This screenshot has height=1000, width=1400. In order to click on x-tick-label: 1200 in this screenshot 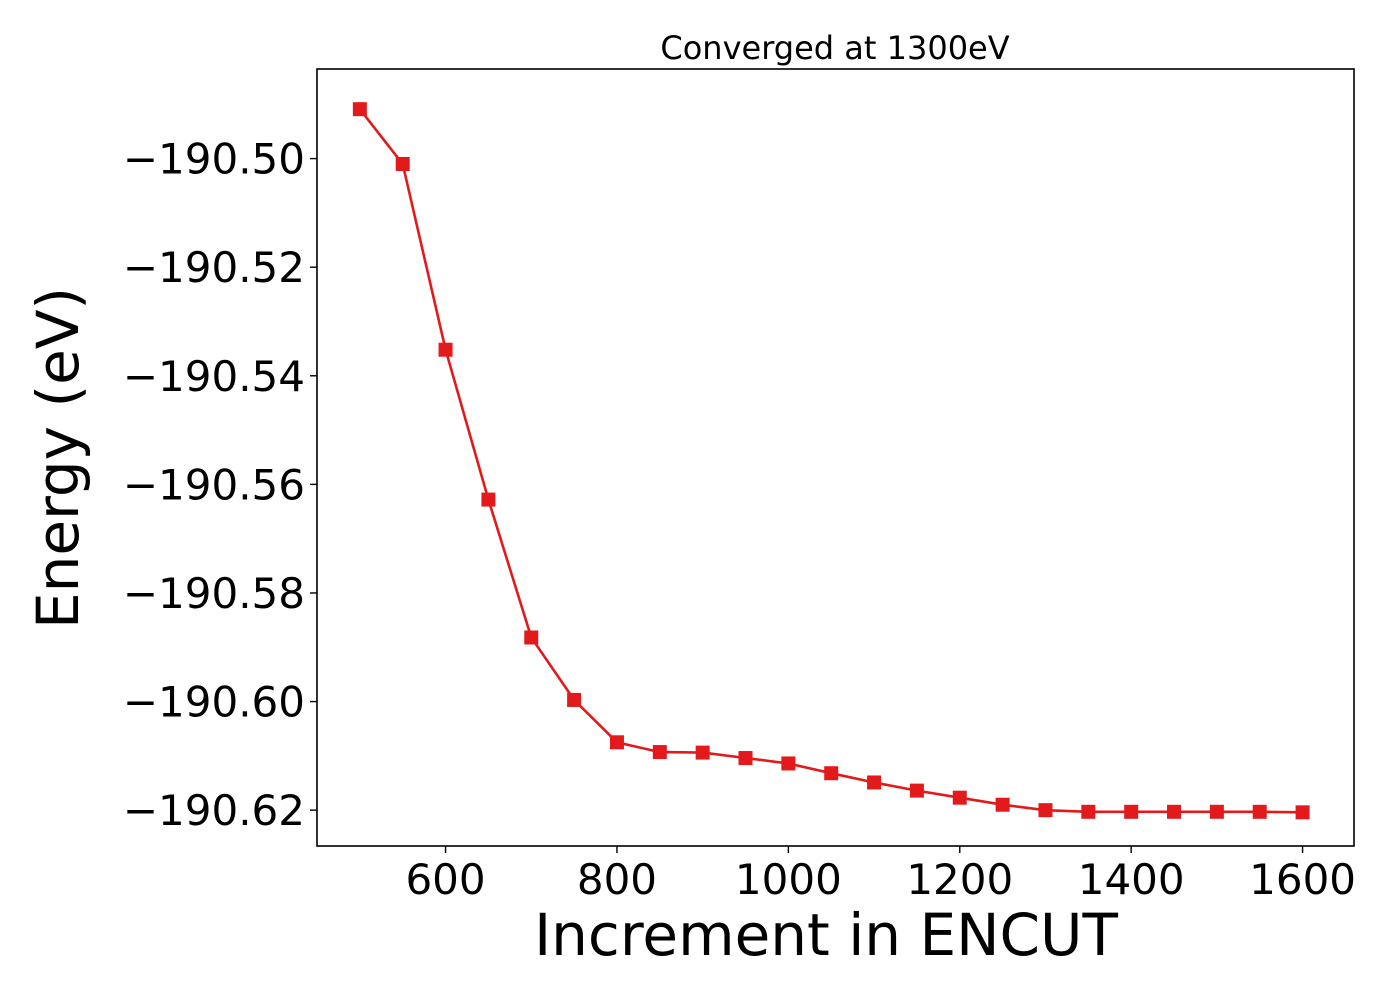, I will do `click(959, 879)`.